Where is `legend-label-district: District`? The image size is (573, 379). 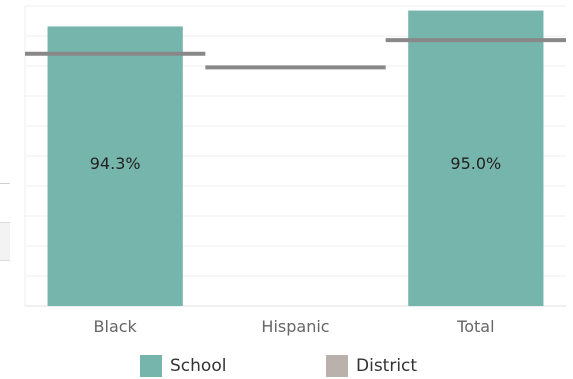
legend-label-district: District is located at coordinates (387, 366).